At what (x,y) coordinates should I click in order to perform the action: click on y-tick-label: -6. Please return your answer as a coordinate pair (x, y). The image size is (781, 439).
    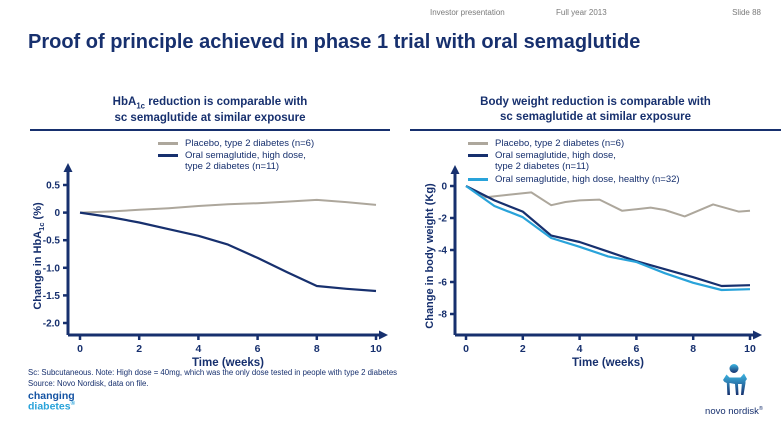
    Looking at the image, I should click on (442, 283).